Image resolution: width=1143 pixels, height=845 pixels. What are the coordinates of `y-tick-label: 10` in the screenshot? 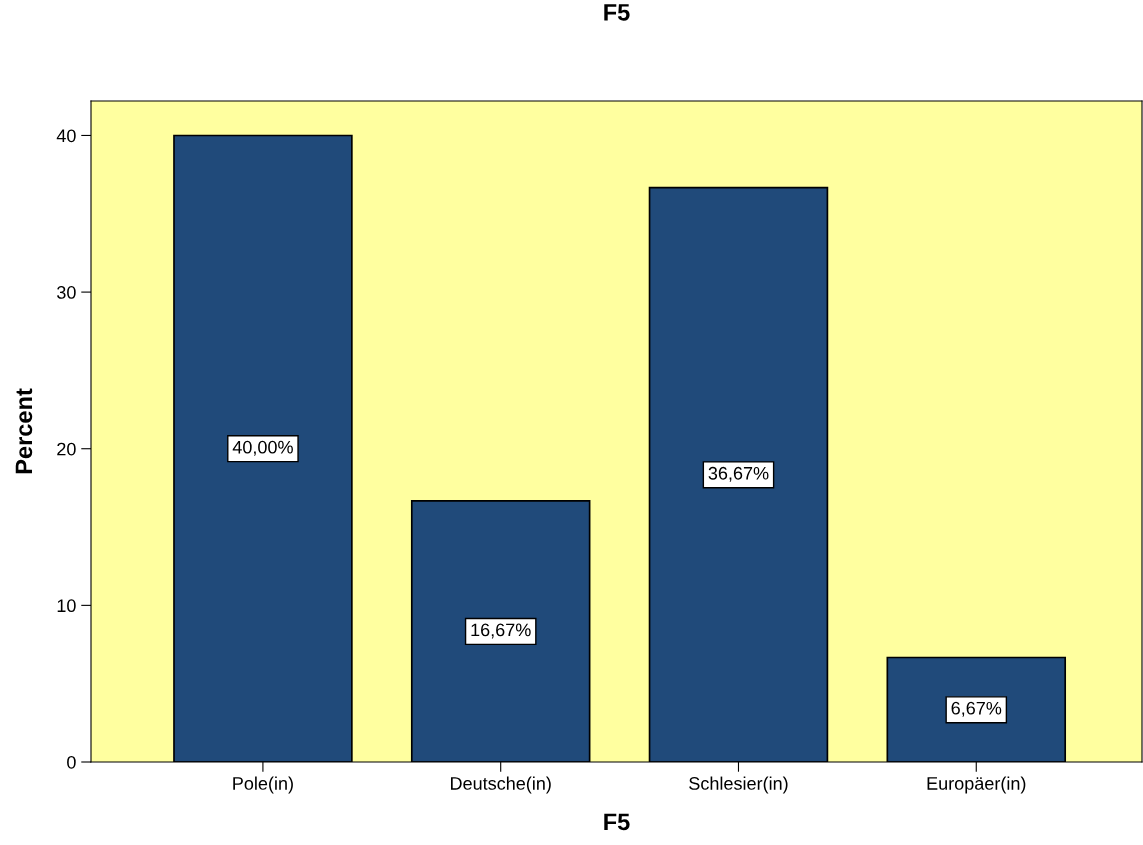 It's located at (66, 606).